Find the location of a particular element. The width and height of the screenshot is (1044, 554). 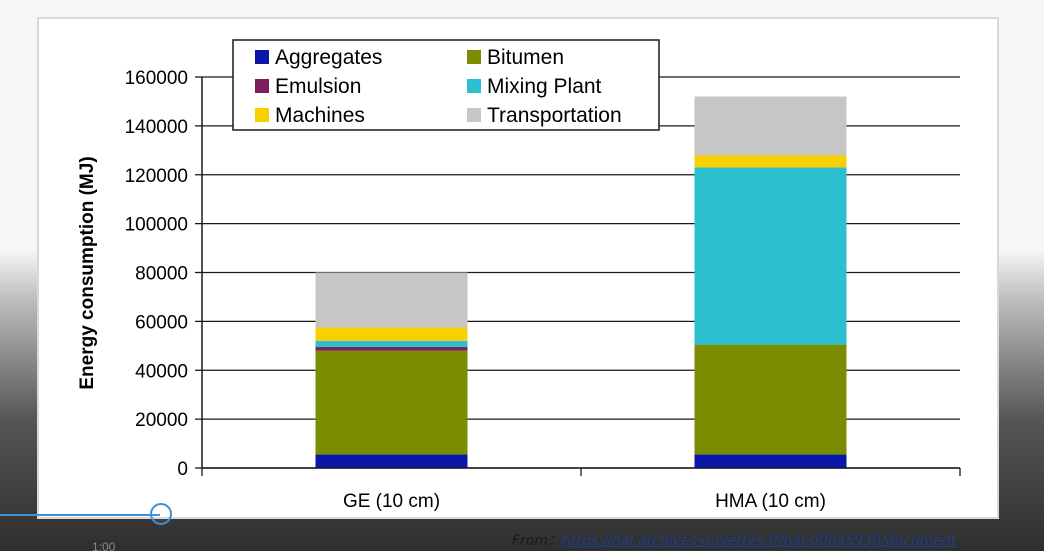

y-tick-label: 140000 is located at coordinates (156, 127).